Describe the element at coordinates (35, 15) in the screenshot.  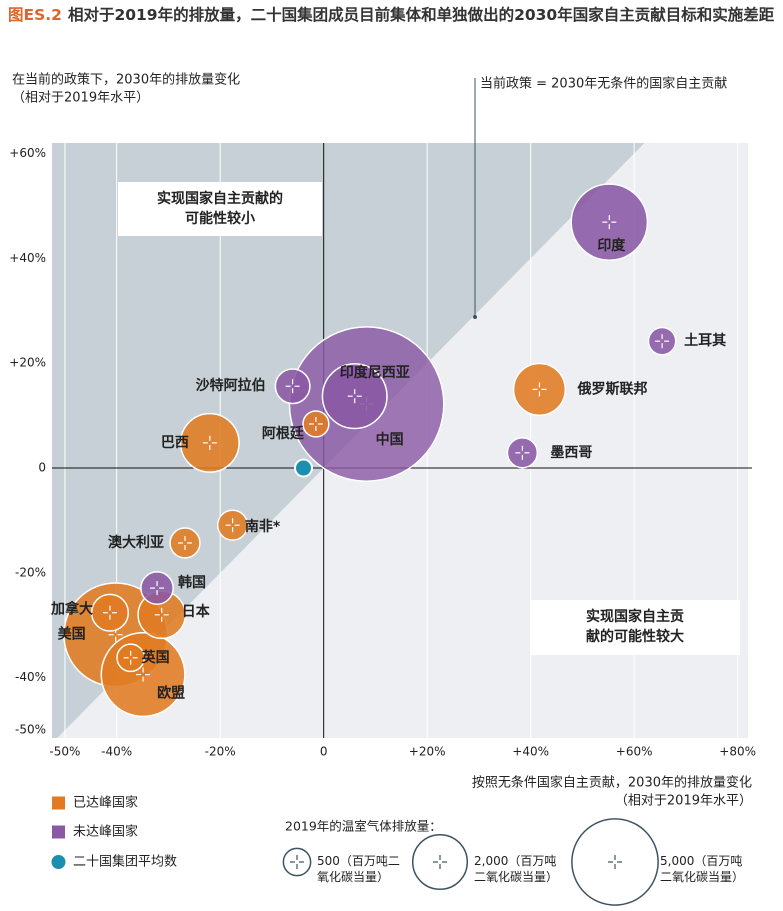
I see `figure-label: 图ES.2` at that location.